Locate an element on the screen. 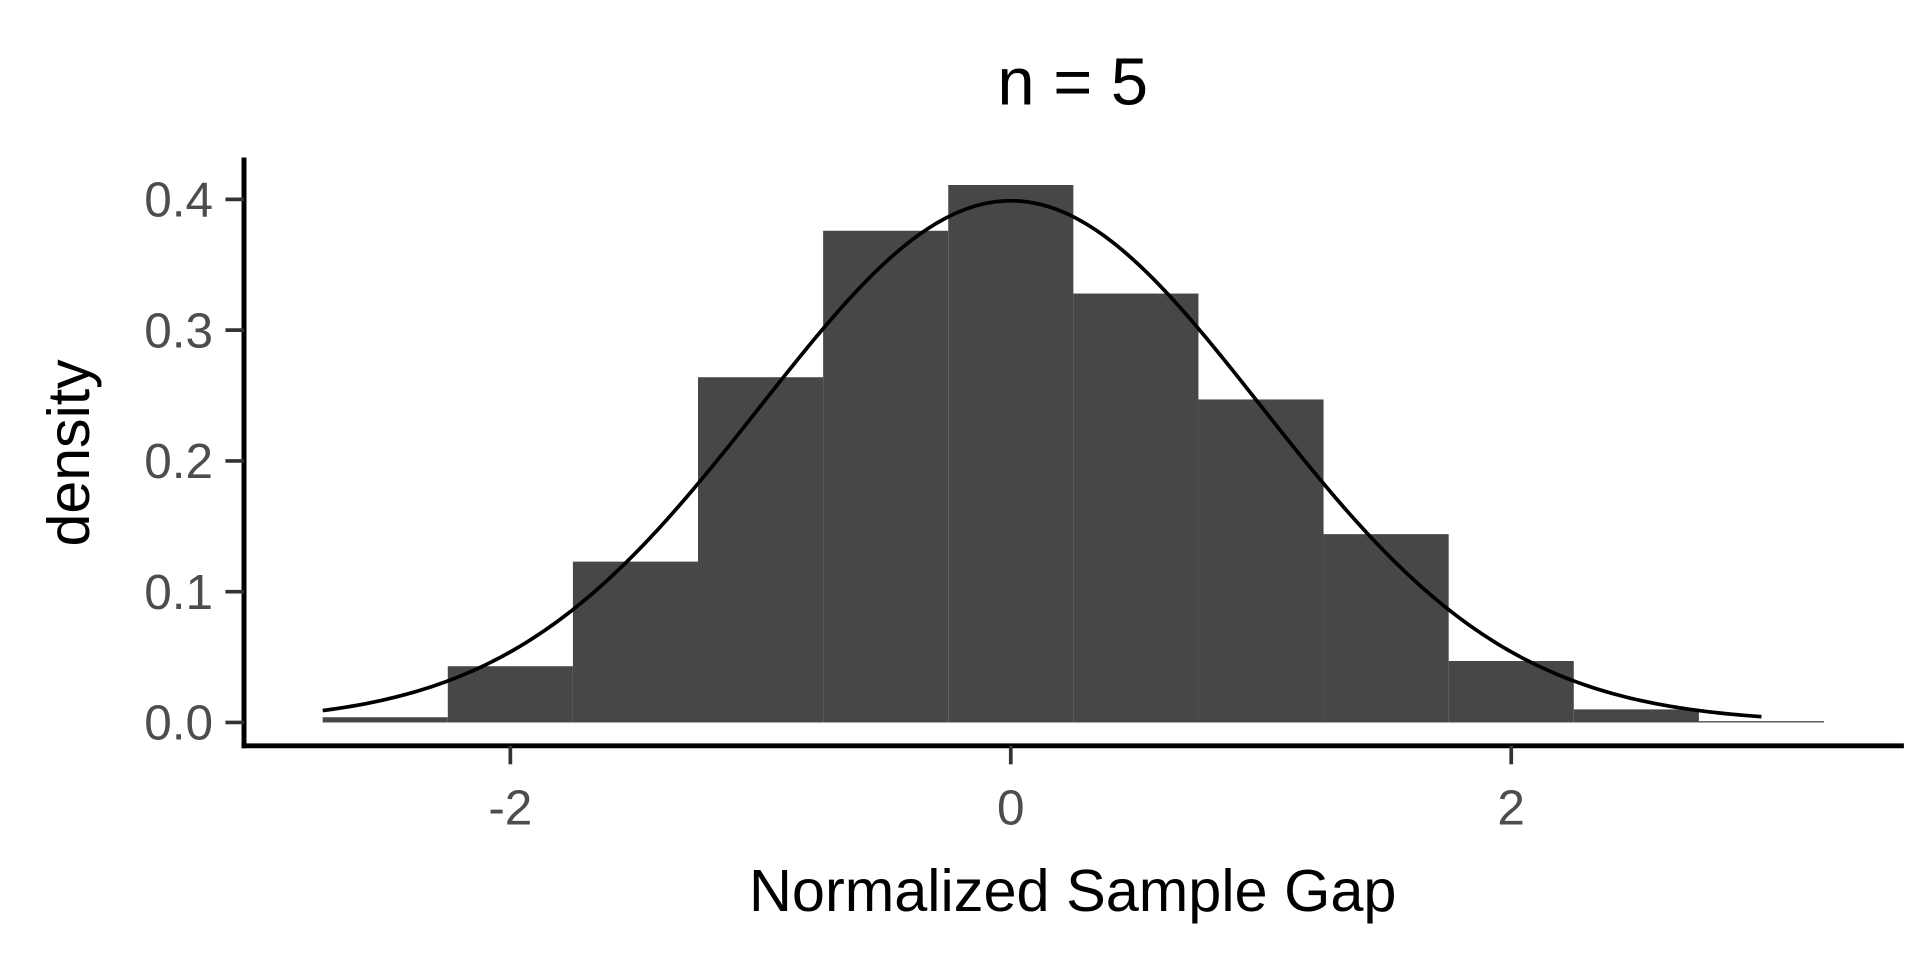  y-axis-label: density is located at coordinates (68, 453).